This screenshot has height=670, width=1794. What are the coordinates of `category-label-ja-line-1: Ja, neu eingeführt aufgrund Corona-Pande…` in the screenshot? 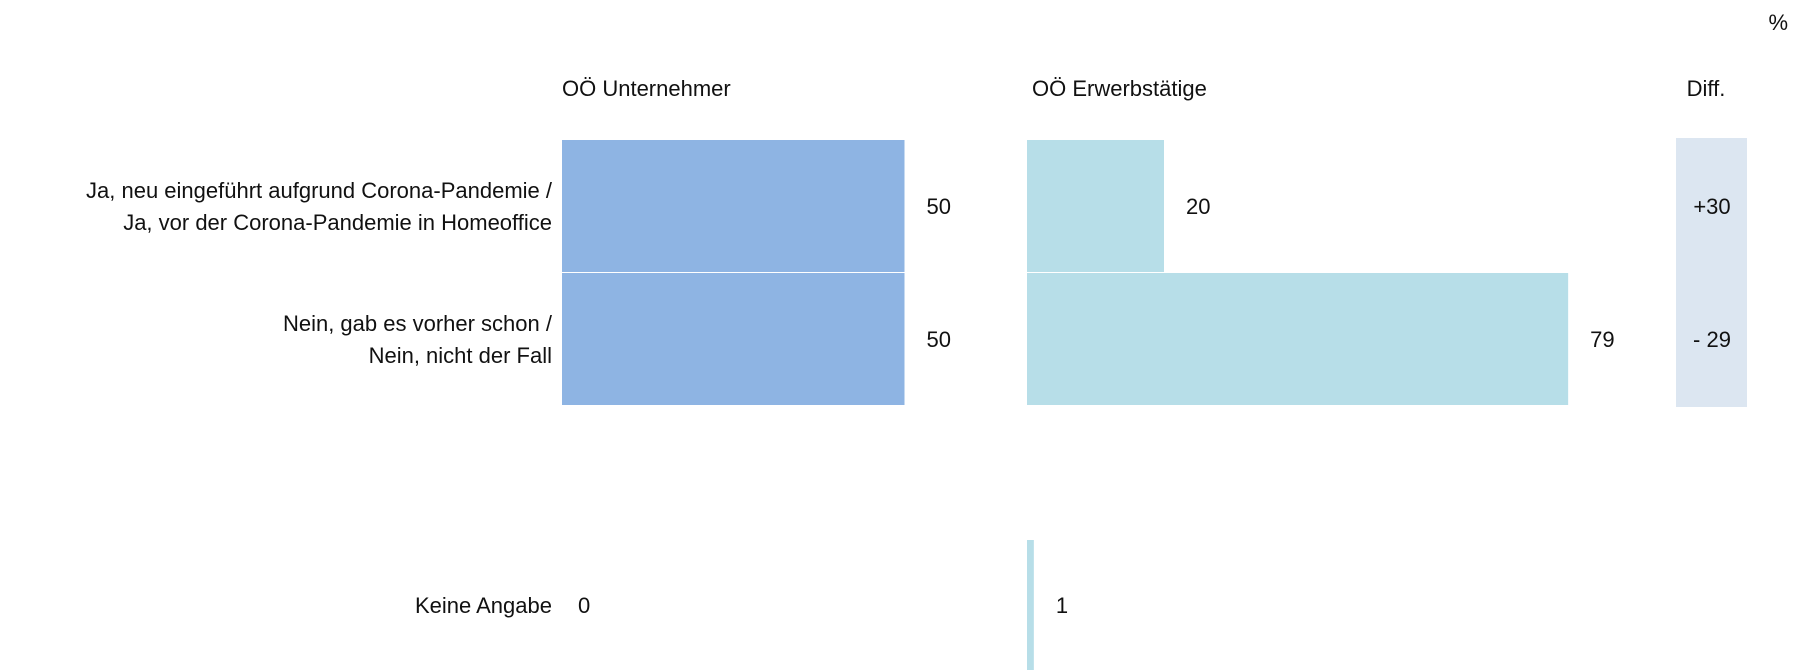 It's located at (319, 190).